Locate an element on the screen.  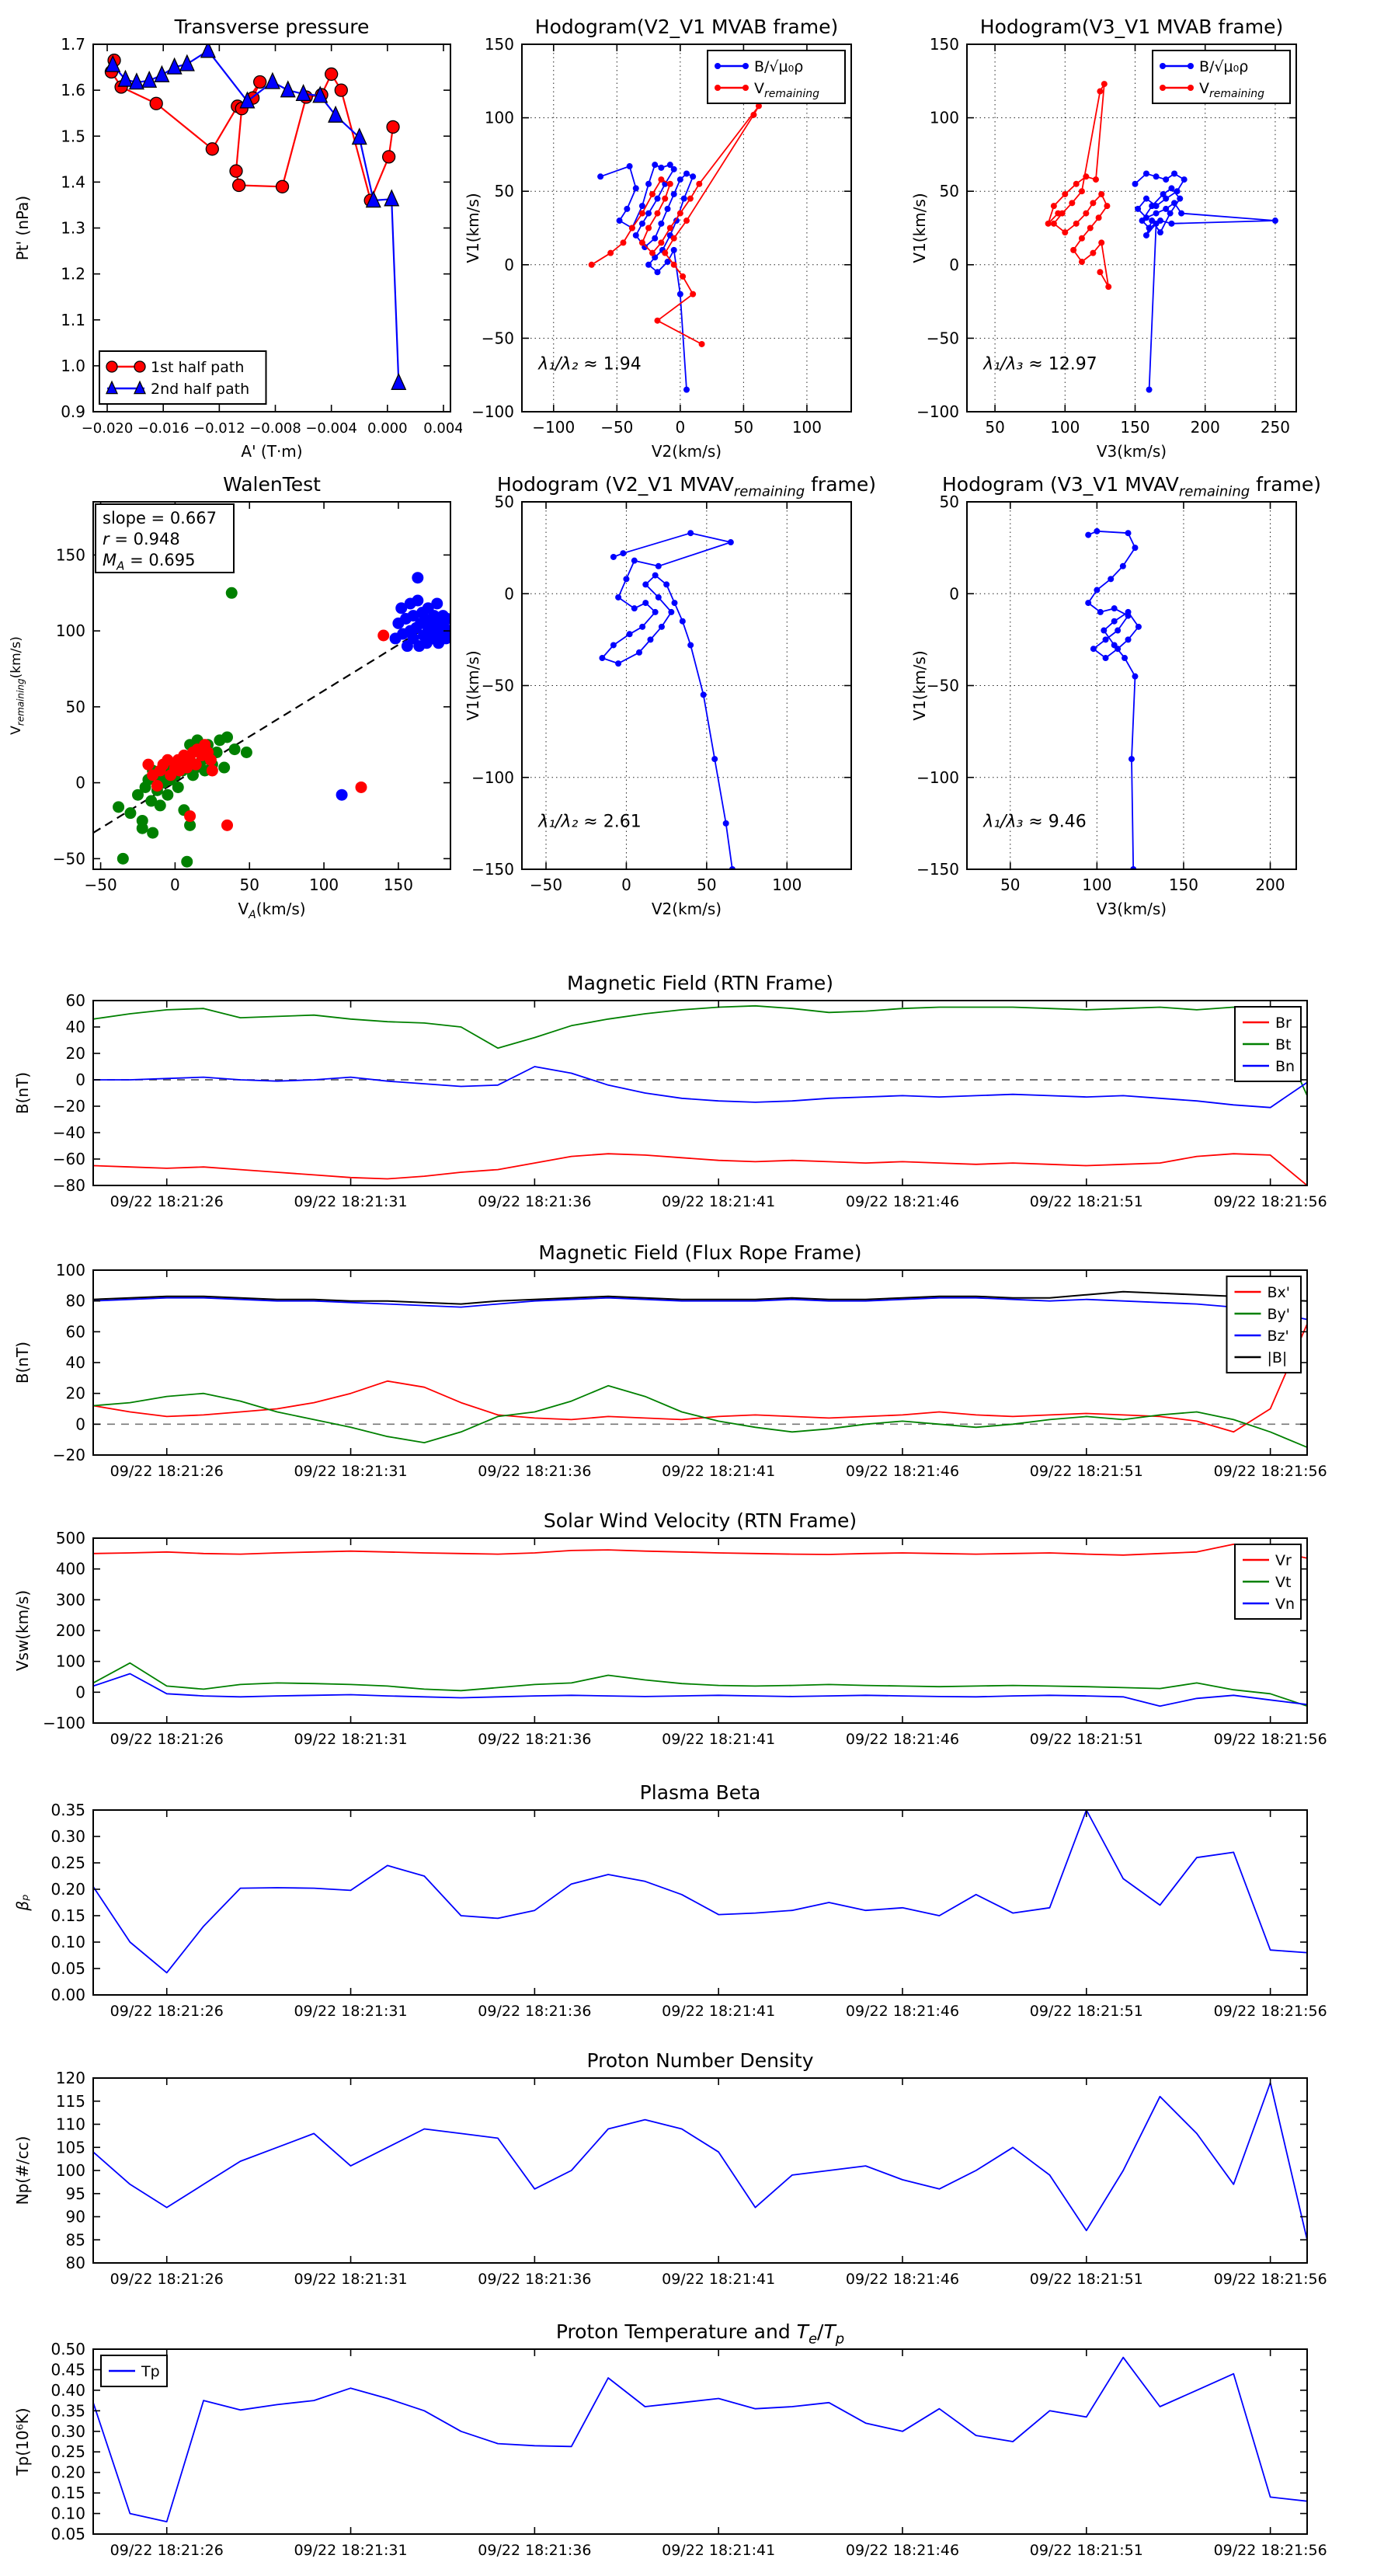
svg-text: −60 is located at coordinates (69, 1159).